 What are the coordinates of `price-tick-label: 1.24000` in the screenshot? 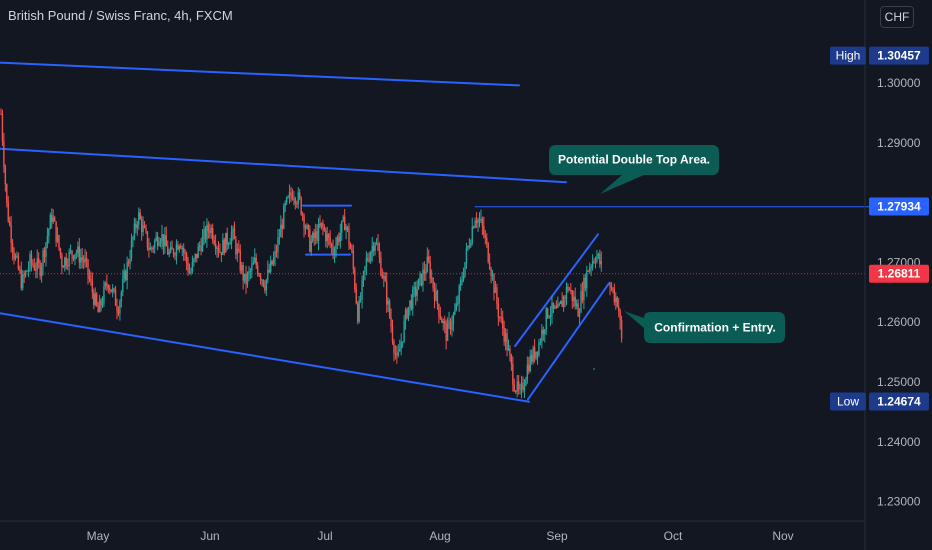 It's located at (899, 442).